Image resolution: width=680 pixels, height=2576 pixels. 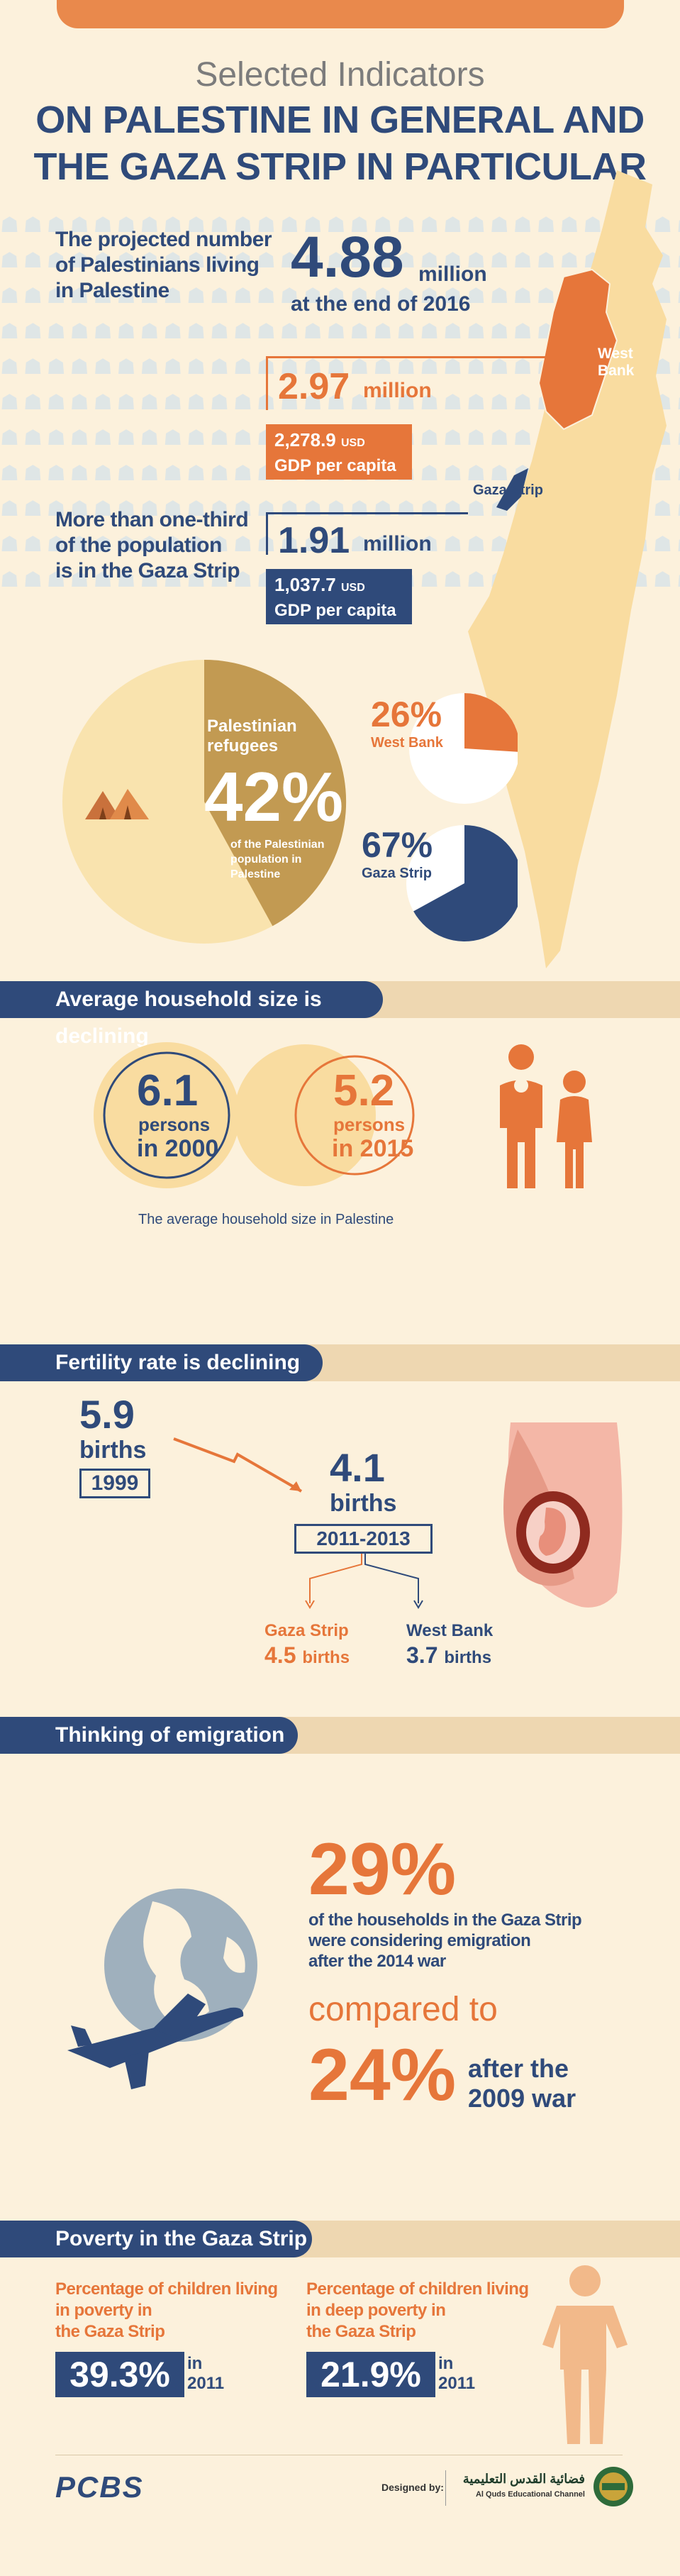 What do you see at coordinates (113, 1450) in the screenshot?
I see `fertility-1999-unit: births` at bounding box center [113, 1450].